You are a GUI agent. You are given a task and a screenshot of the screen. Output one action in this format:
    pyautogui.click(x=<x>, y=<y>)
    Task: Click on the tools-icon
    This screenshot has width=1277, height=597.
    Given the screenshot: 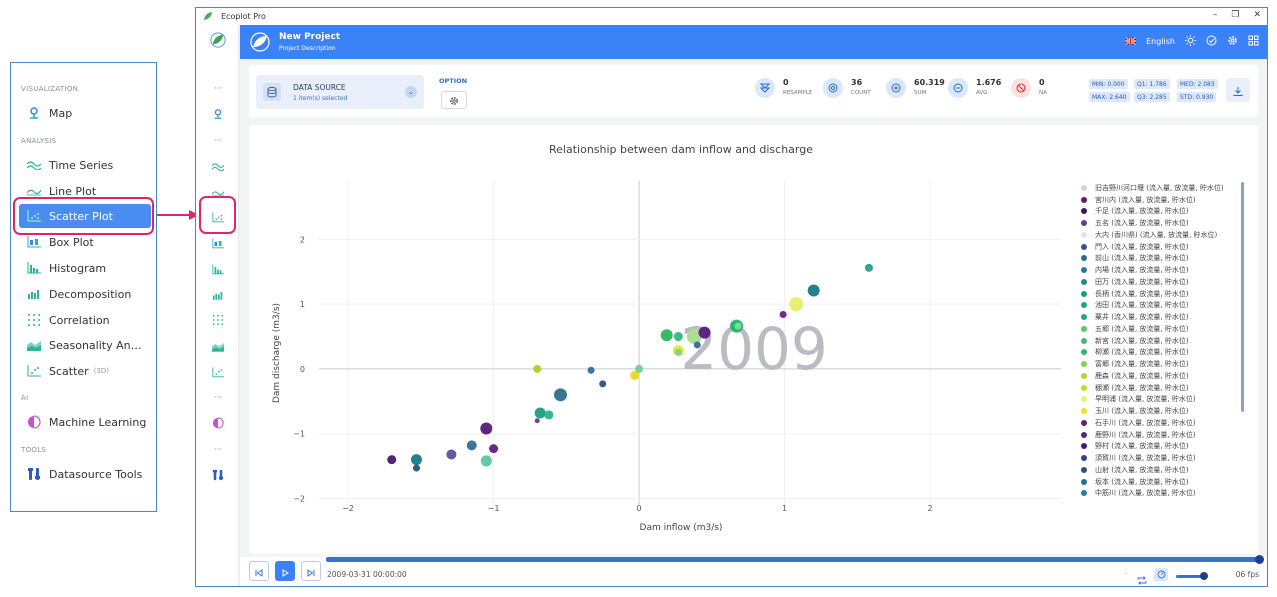 What is the action you would take?
    pyautogui.click(x=218, y=475)
    